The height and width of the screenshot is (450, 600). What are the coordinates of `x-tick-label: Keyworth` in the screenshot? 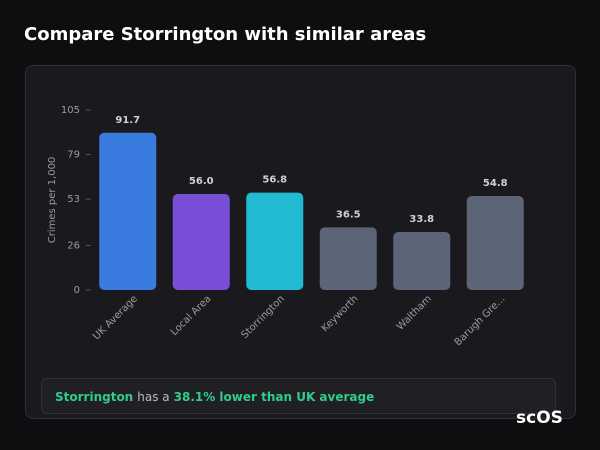 It's located at (340, 313).